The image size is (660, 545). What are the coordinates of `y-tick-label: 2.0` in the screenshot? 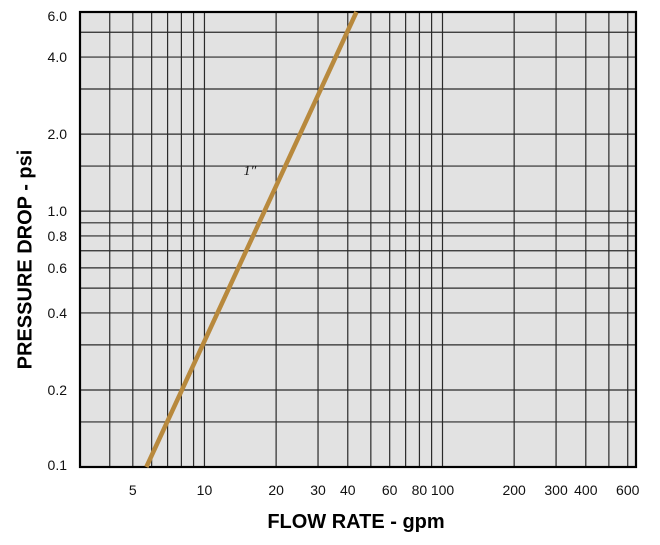 It's located at (58, 134).